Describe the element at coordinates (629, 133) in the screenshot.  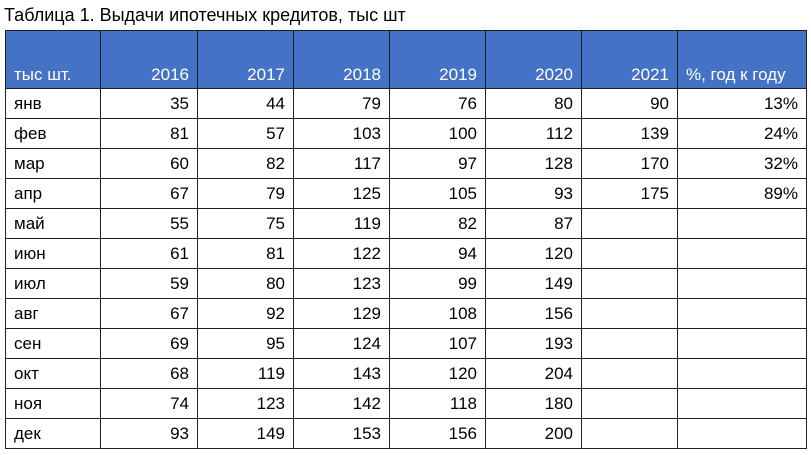
I see `cell: 139` at that location.